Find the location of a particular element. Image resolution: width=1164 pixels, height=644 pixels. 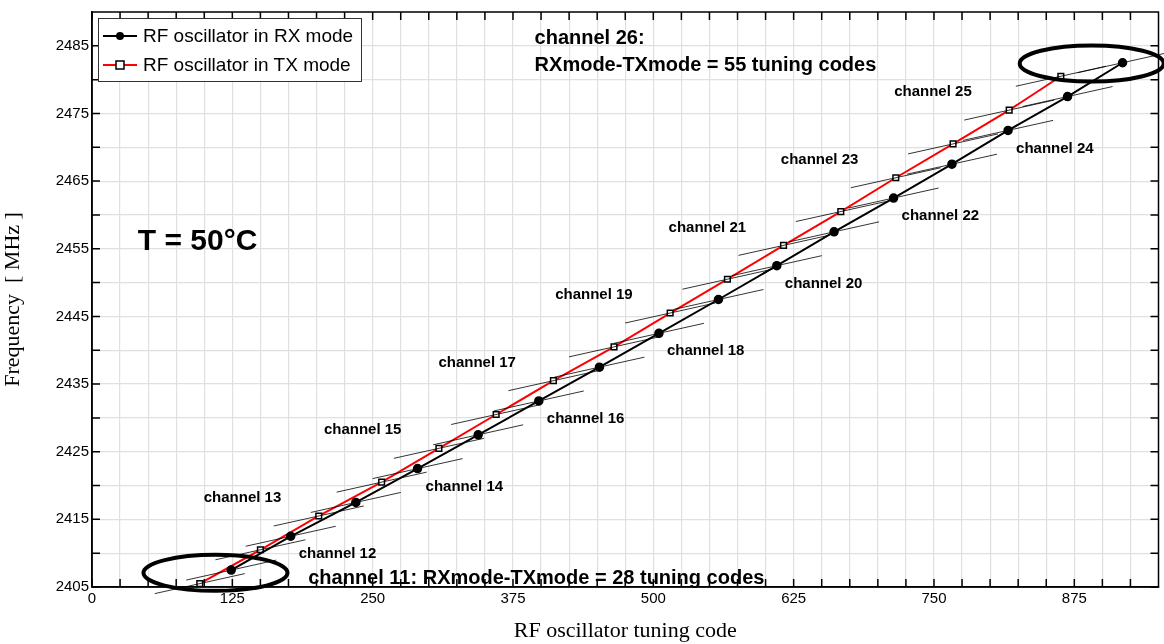

y-tick-label: 2455 is located at coordinates (72, 247).